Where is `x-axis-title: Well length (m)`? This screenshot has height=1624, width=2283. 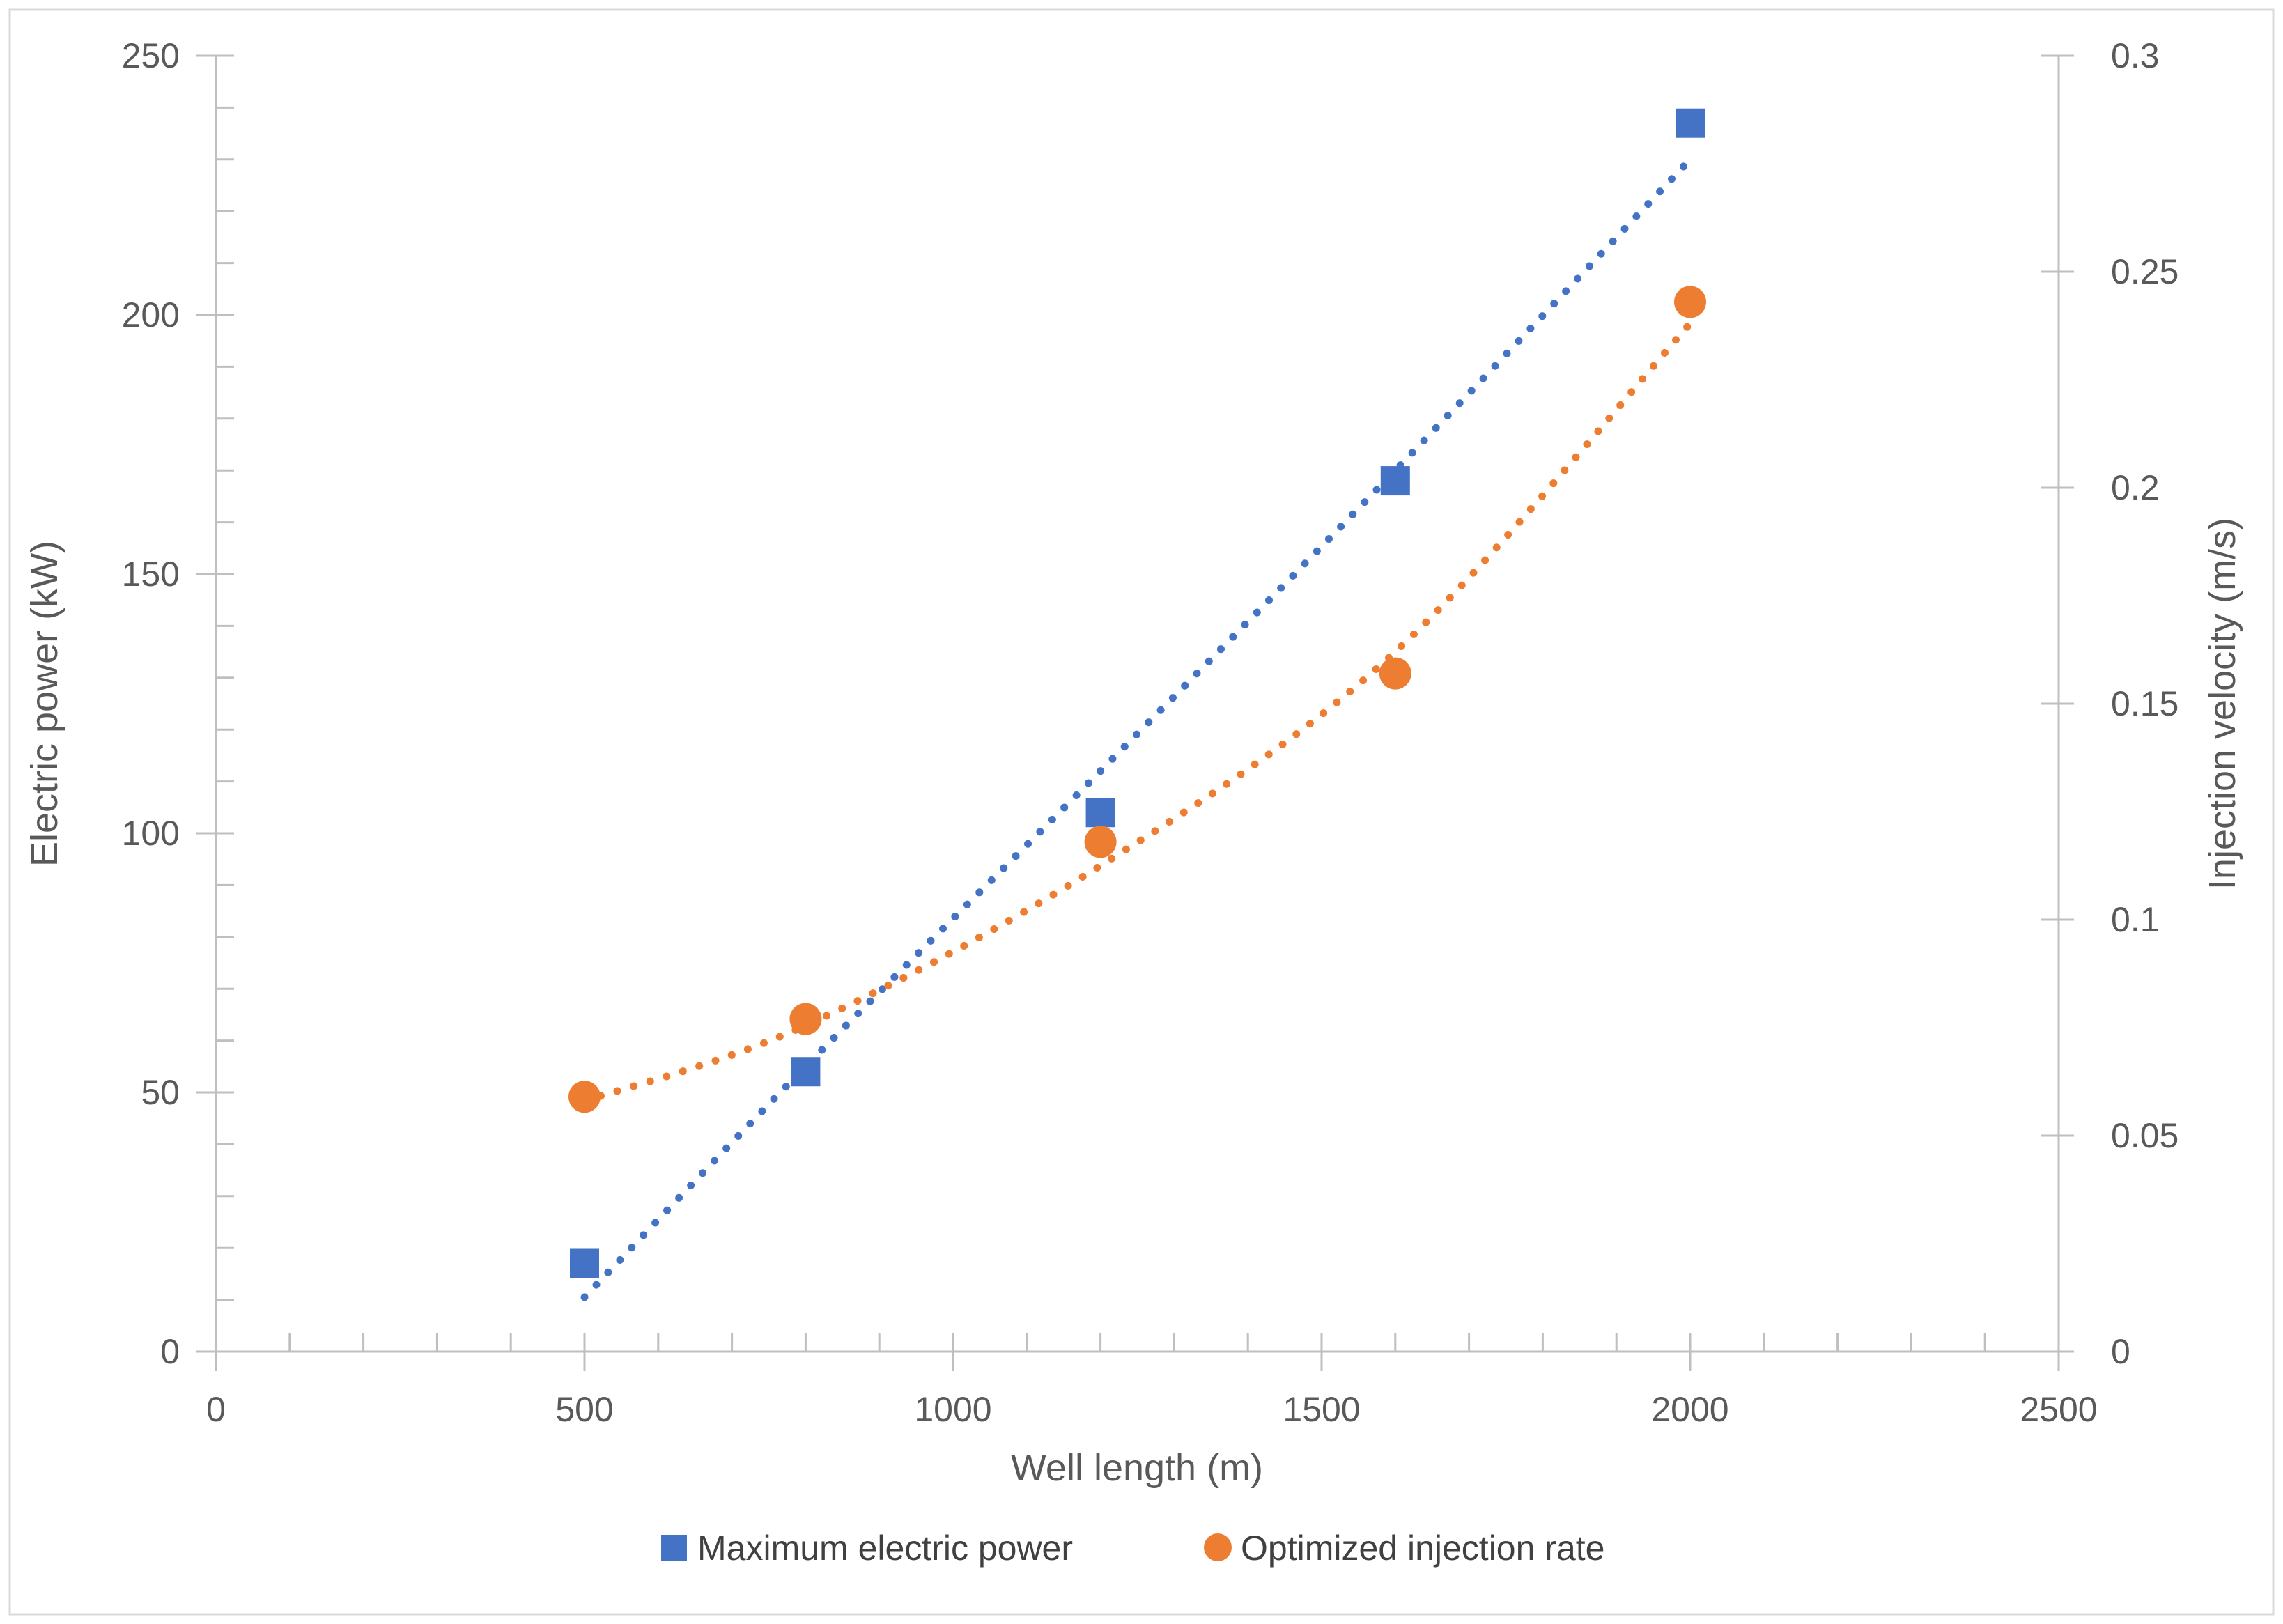 x-axis-title: Well length (m) is located at coordinates (1137, 1468).